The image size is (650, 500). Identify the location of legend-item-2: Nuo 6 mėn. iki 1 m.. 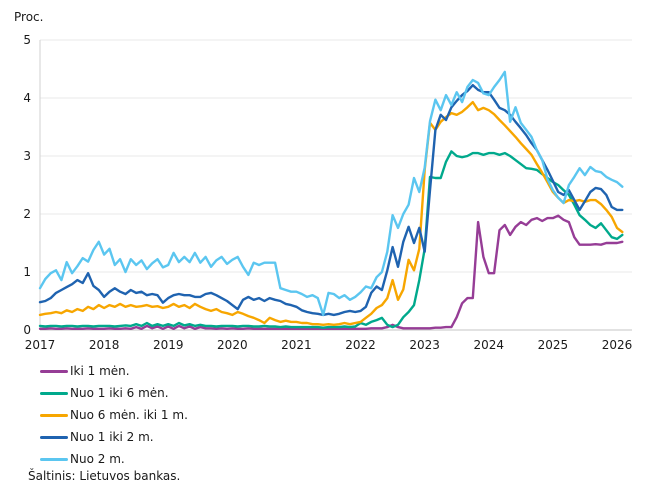
(114, 415).